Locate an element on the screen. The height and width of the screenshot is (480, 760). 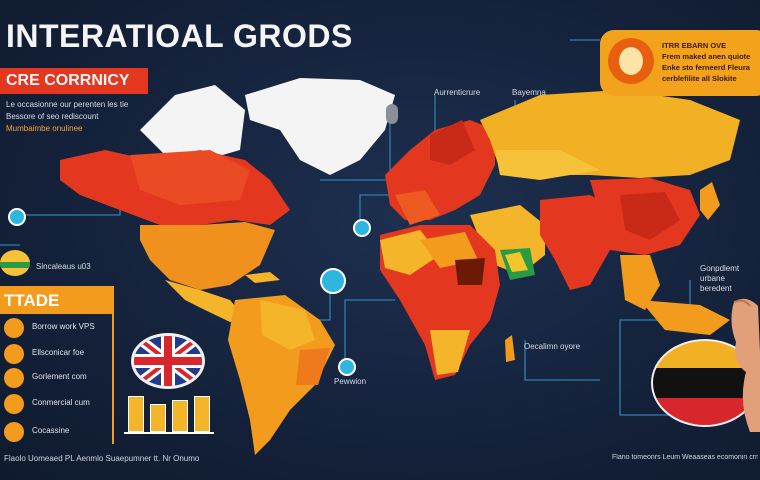
trade-item-label: Conmercial cum is located at coordinates (61, 402).